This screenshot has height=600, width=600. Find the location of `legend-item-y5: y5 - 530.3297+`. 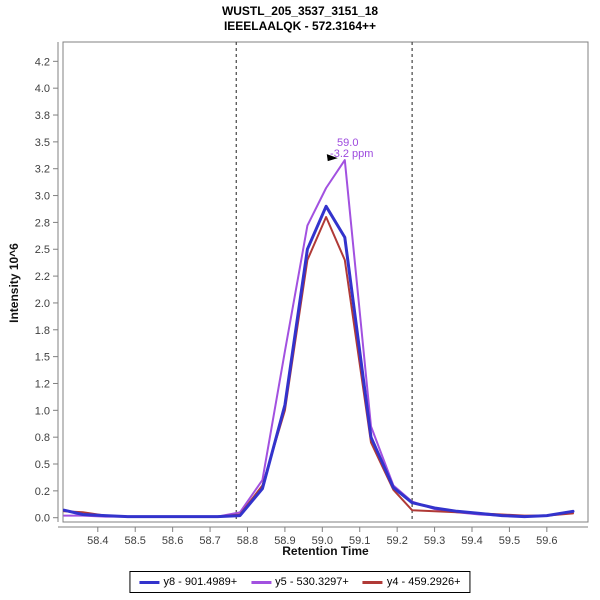

legend-item-y5: y5 - 530.3297+ is located at coordinates (300, 582).